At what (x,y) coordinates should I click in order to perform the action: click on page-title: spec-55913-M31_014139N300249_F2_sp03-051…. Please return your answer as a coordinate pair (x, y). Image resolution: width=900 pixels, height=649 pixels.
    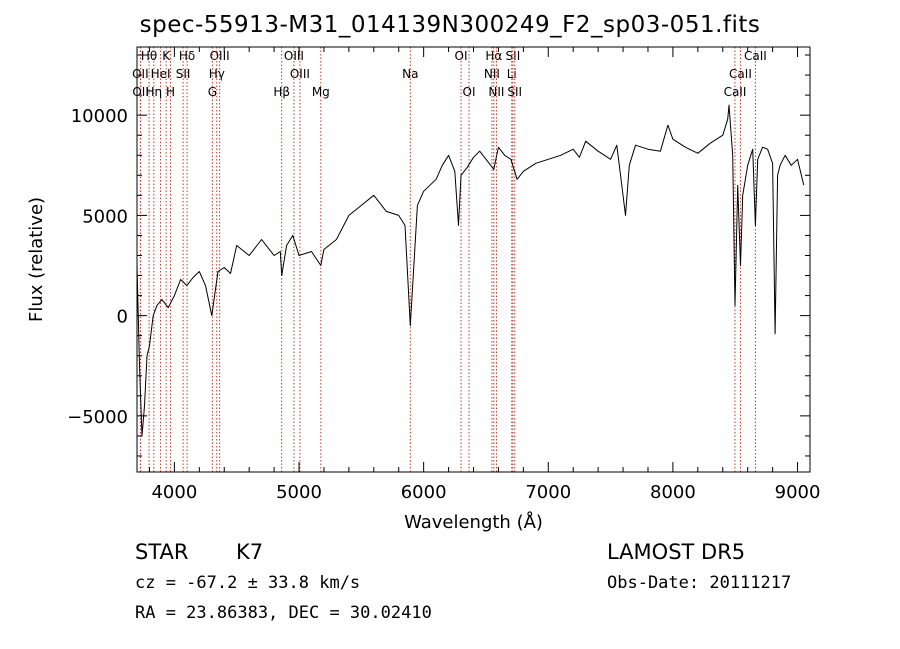
    Looking at the image, I should click on (450, 25).